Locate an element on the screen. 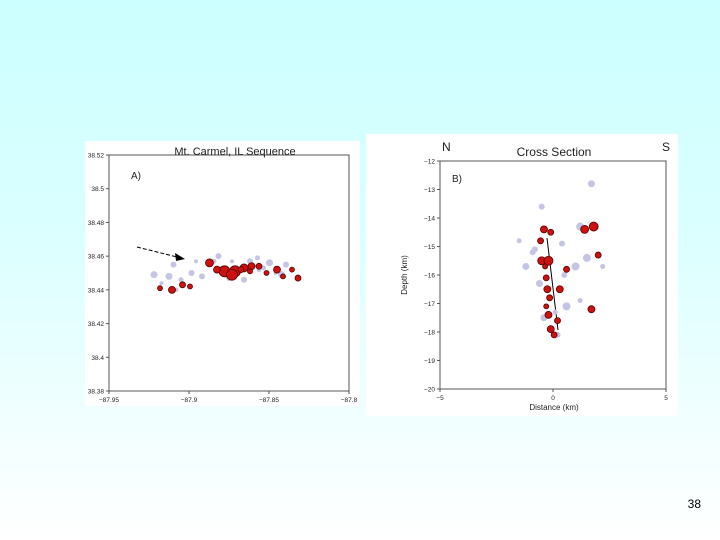 The height and width of the screenshot is (540, 720). chart-title: Cross Section is located at coordinates (554, 152).